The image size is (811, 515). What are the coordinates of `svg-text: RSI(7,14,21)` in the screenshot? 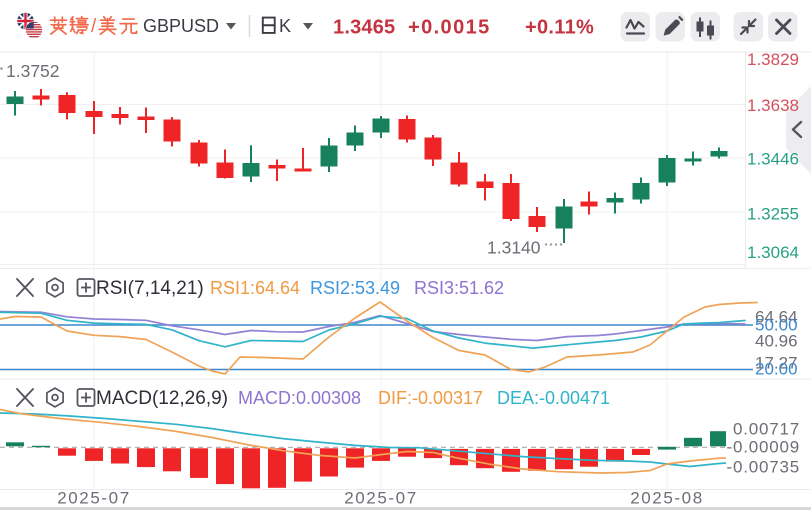 It's located at (150, 288).